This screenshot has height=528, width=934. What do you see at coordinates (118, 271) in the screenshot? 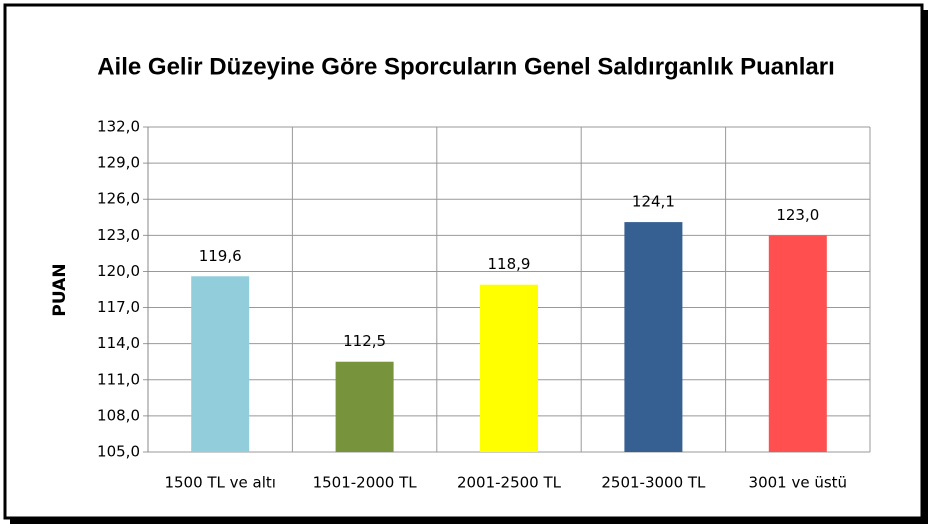
I see `y-tick-label: 120,0` at bounding box center [118, 271].